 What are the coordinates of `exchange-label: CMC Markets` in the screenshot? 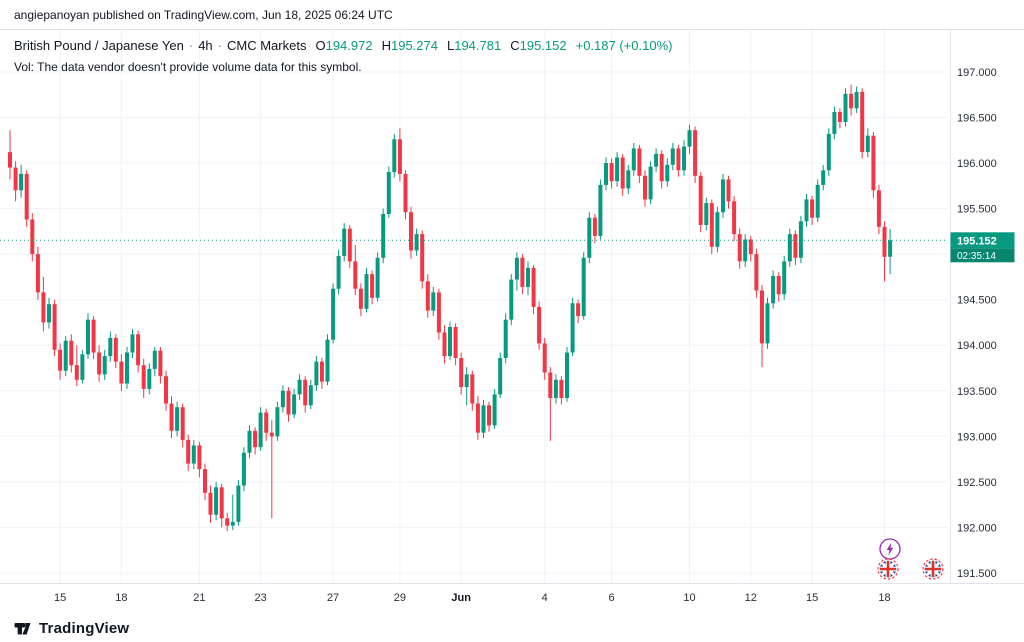 It's located at (267, 45).